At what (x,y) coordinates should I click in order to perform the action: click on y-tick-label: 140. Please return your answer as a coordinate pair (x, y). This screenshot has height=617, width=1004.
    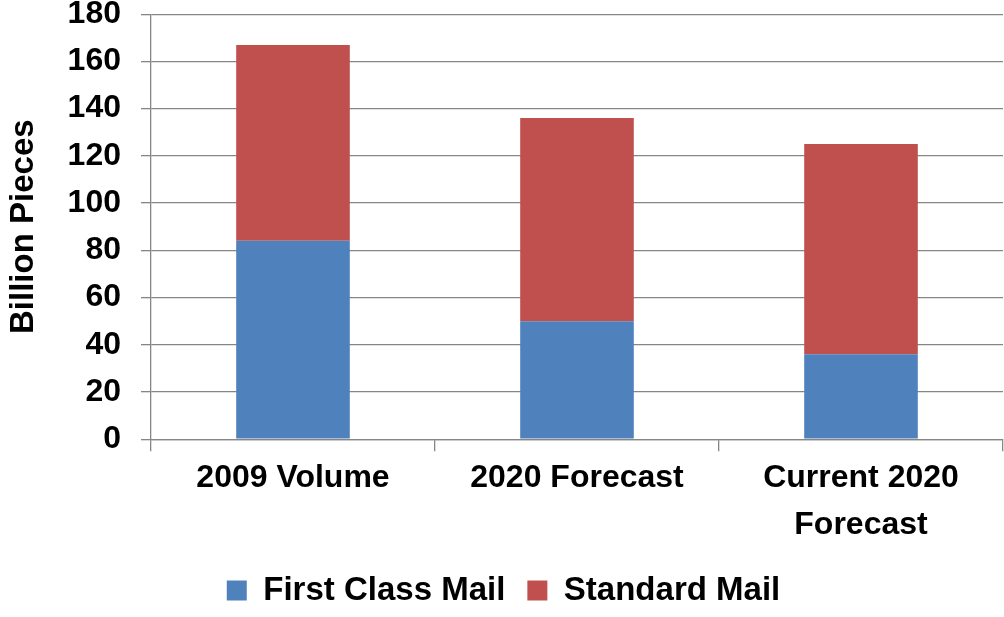
    Looking at the image, I should click on (94, 106).